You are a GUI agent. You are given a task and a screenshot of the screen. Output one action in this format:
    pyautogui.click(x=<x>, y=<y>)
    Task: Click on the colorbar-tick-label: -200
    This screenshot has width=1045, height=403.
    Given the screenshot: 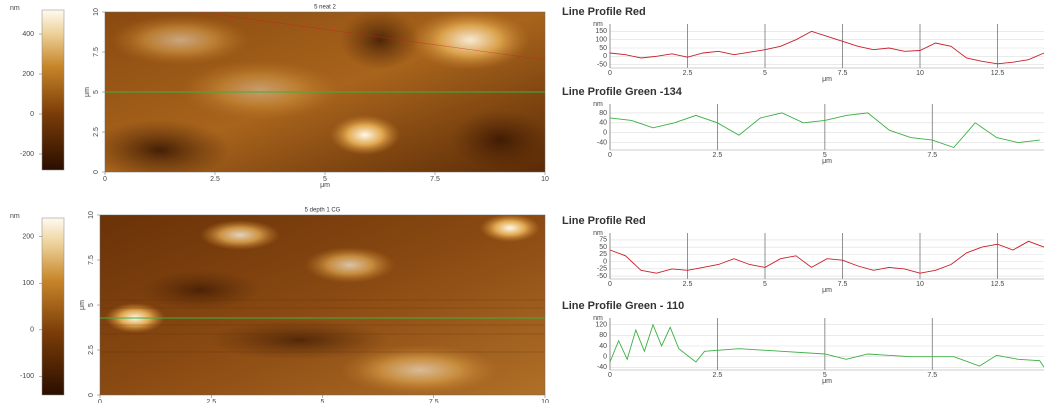 What is the action you would take?
    pyautogui.click(x=27, y=154)
    